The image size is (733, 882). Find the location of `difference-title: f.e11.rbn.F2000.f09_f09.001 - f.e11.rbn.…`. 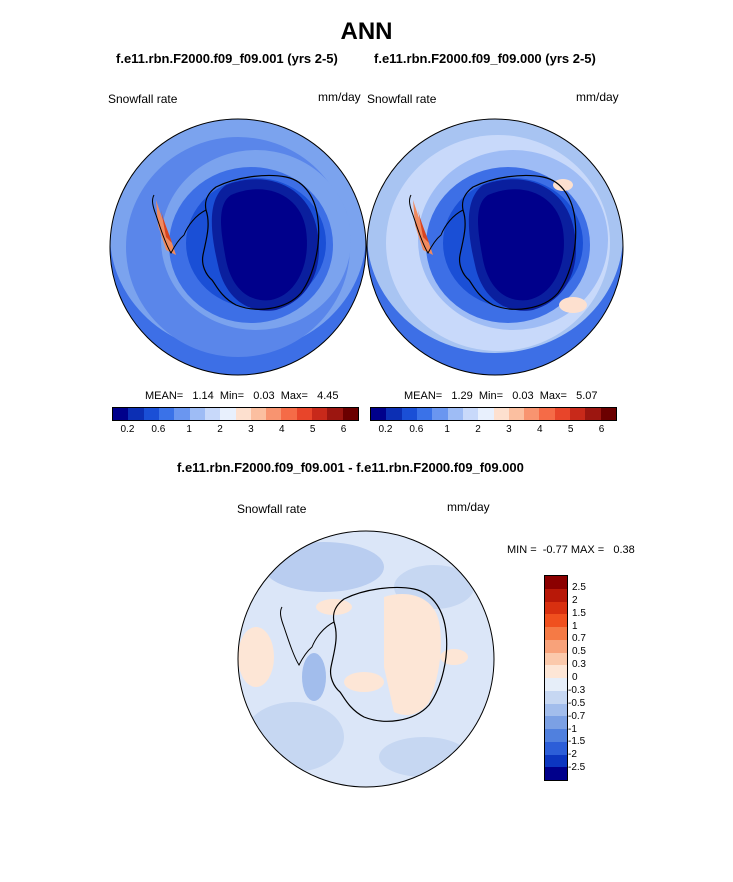

difference-title: f.e11.rbn.F2000.f09_f09.001 - f.e11.rbn.… is located at coordinates (350, 467).